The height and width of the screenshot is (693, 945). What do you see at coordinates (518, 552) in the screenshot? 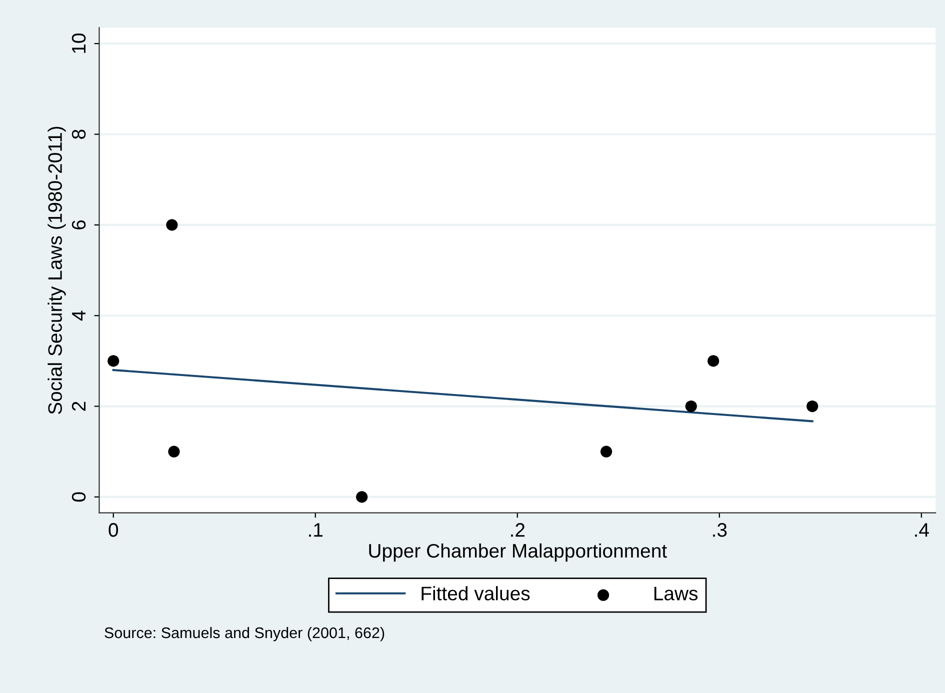
I see `x-axis-title: Upper Chamber Malapportionment` at bounding box center [518, 552].